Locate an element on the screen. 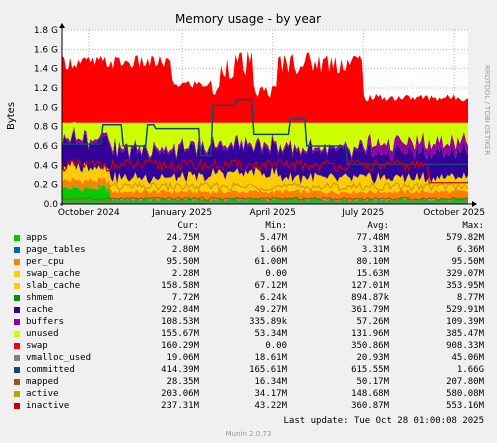  legend-name: unused is located at coordinates (42, 334).